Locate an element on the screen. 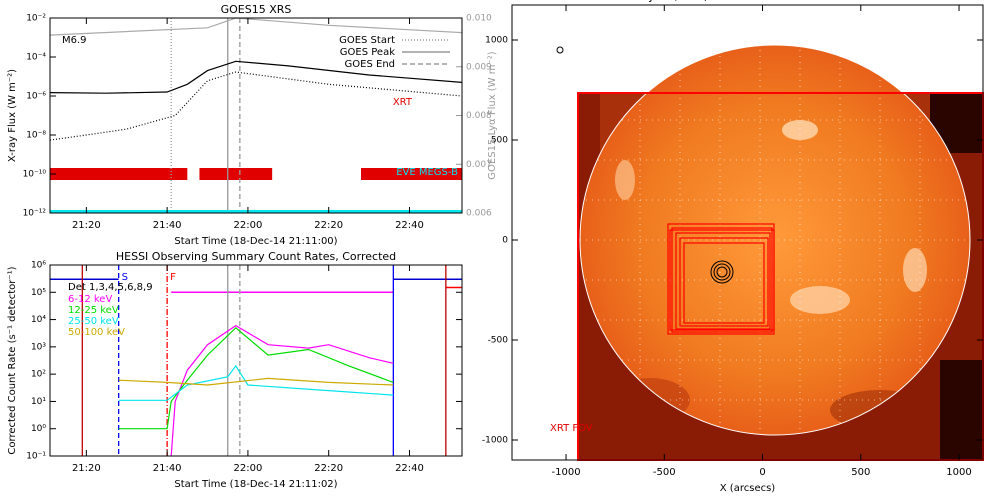 The height and width of the screenshot is (500, 1000). event-label: F is located at coordinates (173, 277).